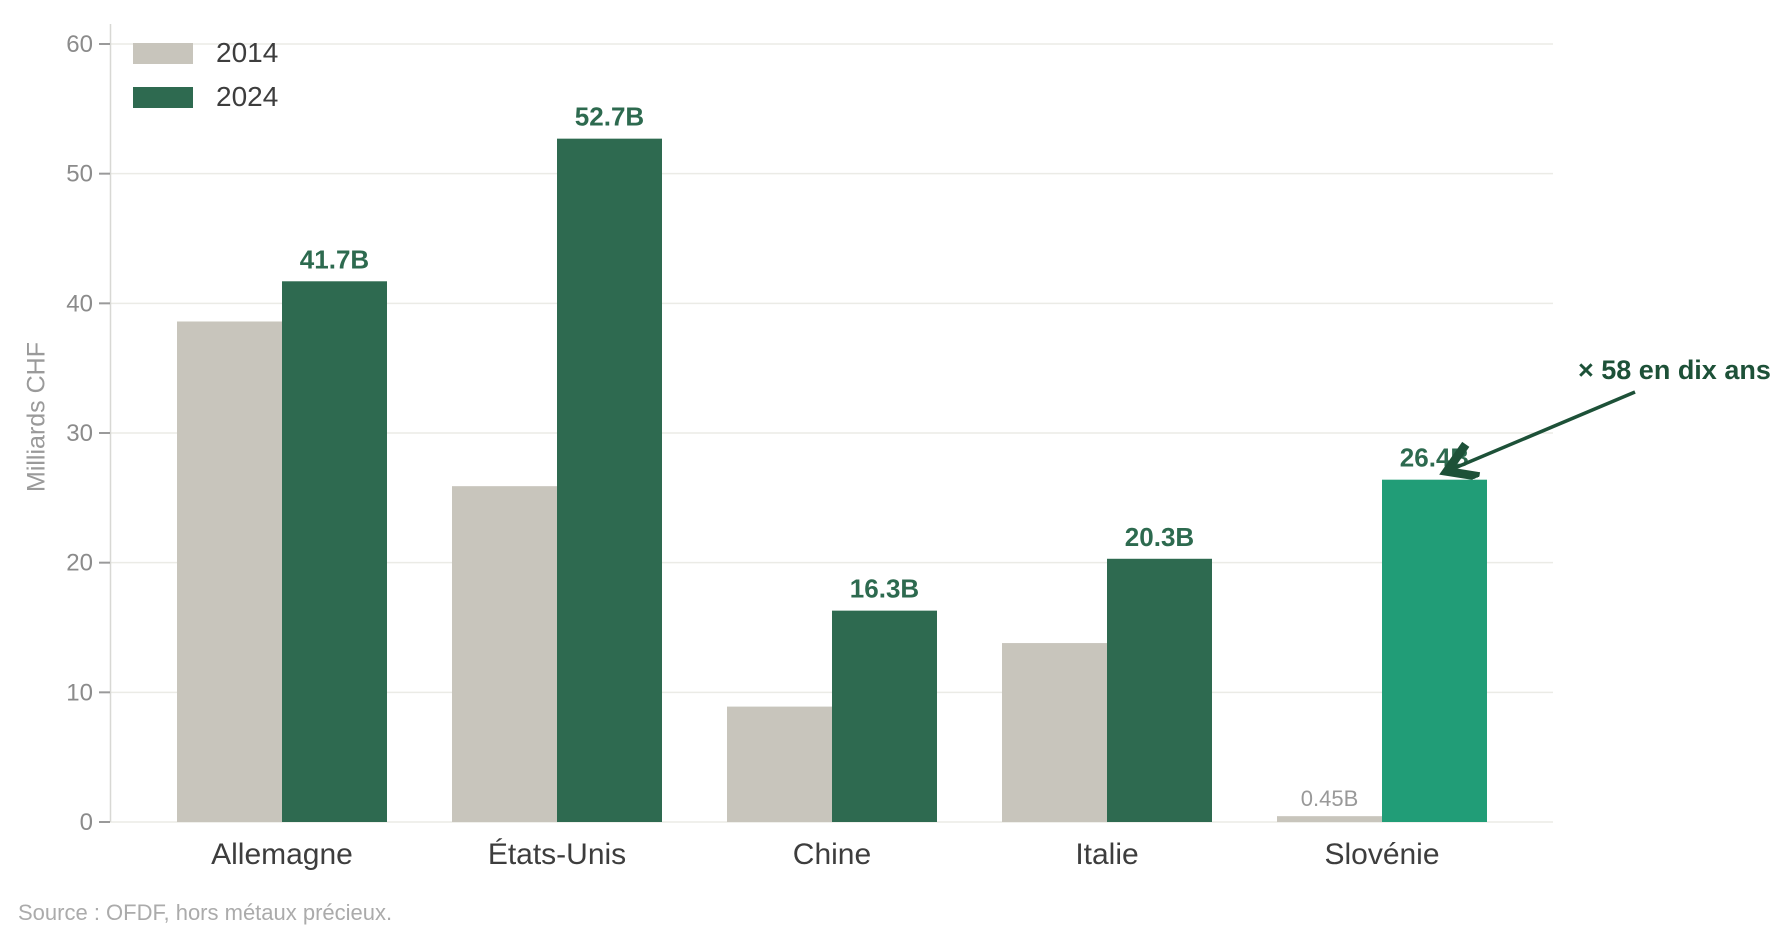  Describe the element at coordinates (163, 53) in the screenshot. I see `legend-swatch-2014` at that location.